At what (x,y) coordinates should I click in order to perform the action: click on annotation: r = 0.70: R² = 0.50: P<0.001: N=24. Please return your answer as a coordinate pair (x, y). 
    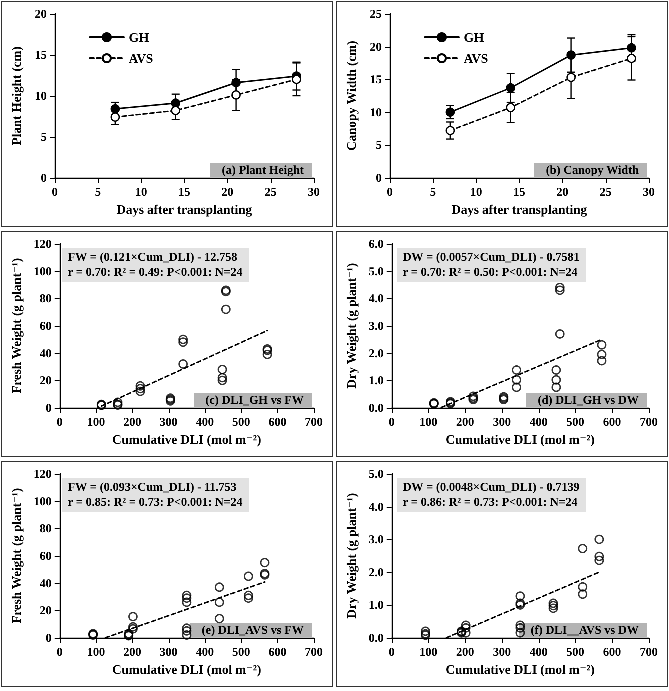
    Looking at the image, I should click on (491, 272).